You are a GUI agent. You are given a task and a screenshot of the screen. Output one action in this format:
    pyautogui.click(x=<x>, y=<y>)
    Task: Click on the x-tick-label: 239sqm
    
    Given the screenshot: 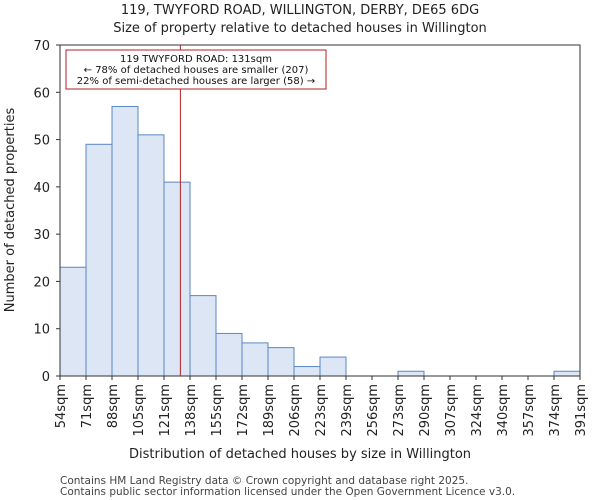 What is the action you would take?
    pyautogui.click(x=347, y=410)
    